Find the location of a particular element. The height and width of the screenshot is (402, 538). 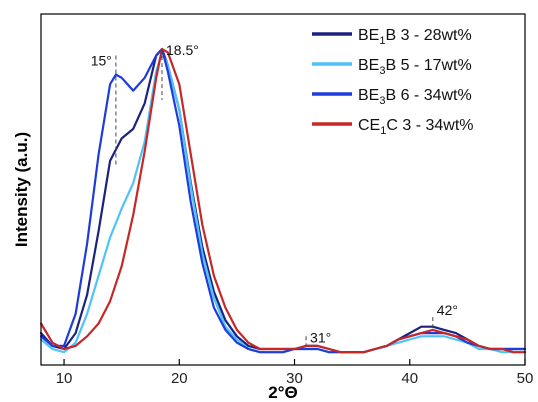

y-axis-title: Intensity (a.u.) is located at coordinates (21, 189).